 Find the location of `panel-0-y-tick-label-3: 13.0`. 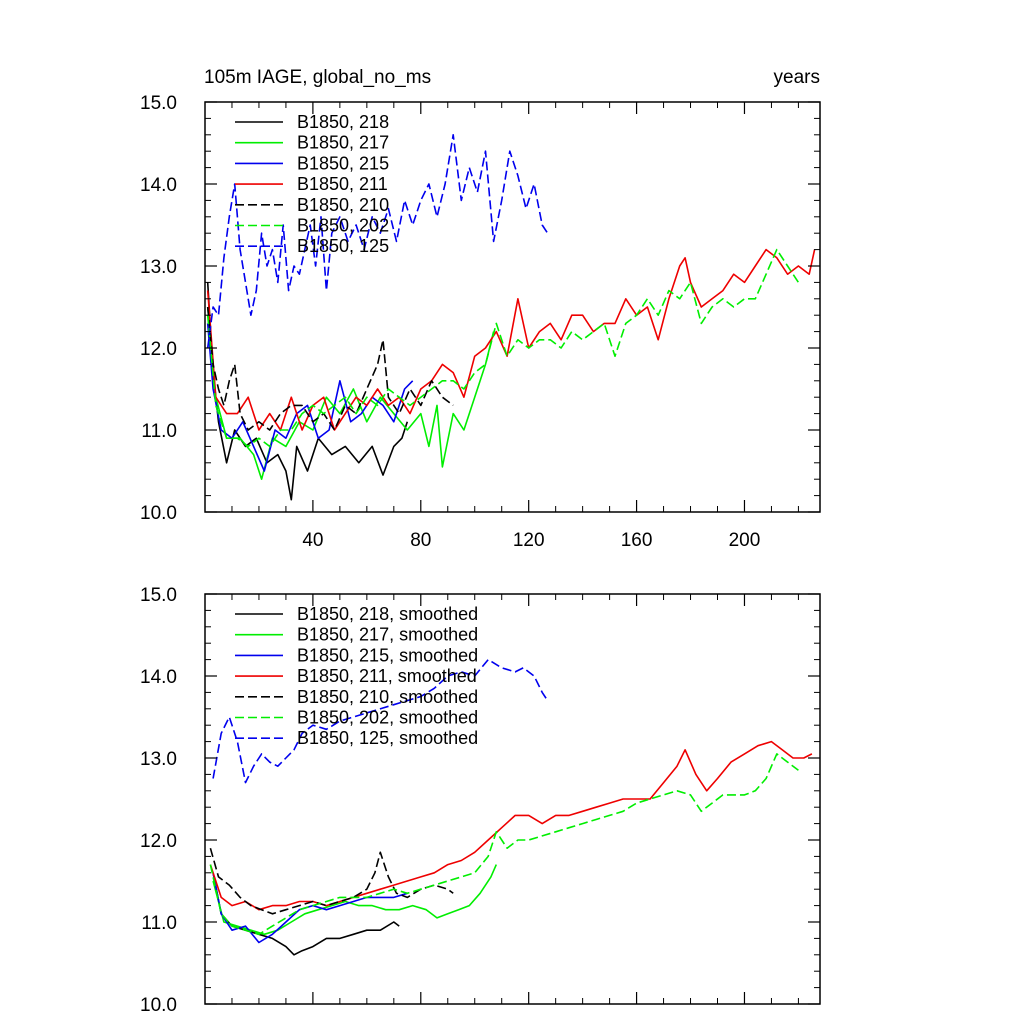

panel-0-y-tick-label-3: 13.0 is located at coordinates (158, 267).